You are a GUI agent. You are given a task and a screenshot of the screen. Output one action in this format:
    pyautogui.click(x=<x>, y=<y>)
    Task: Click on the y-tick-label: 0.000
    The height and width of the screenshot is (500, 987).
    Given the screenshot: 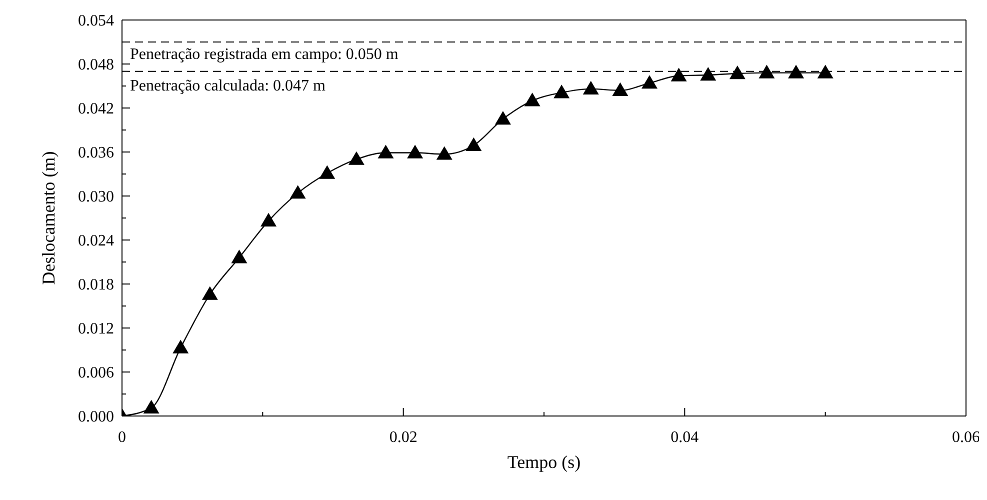 What is the action you would take?
    pyautogui.click(x=96, y=417)
    